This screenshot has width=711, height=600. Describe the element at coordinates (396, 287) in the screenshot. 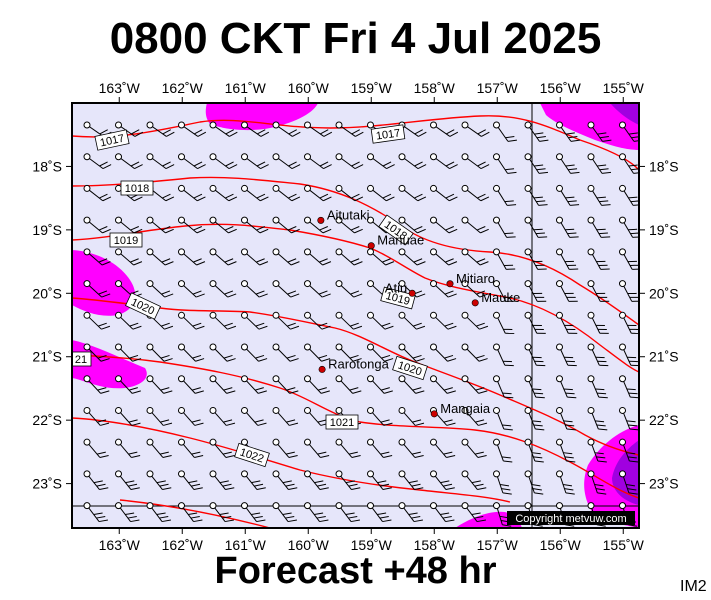

I see `town-label: Atiu` at that location.